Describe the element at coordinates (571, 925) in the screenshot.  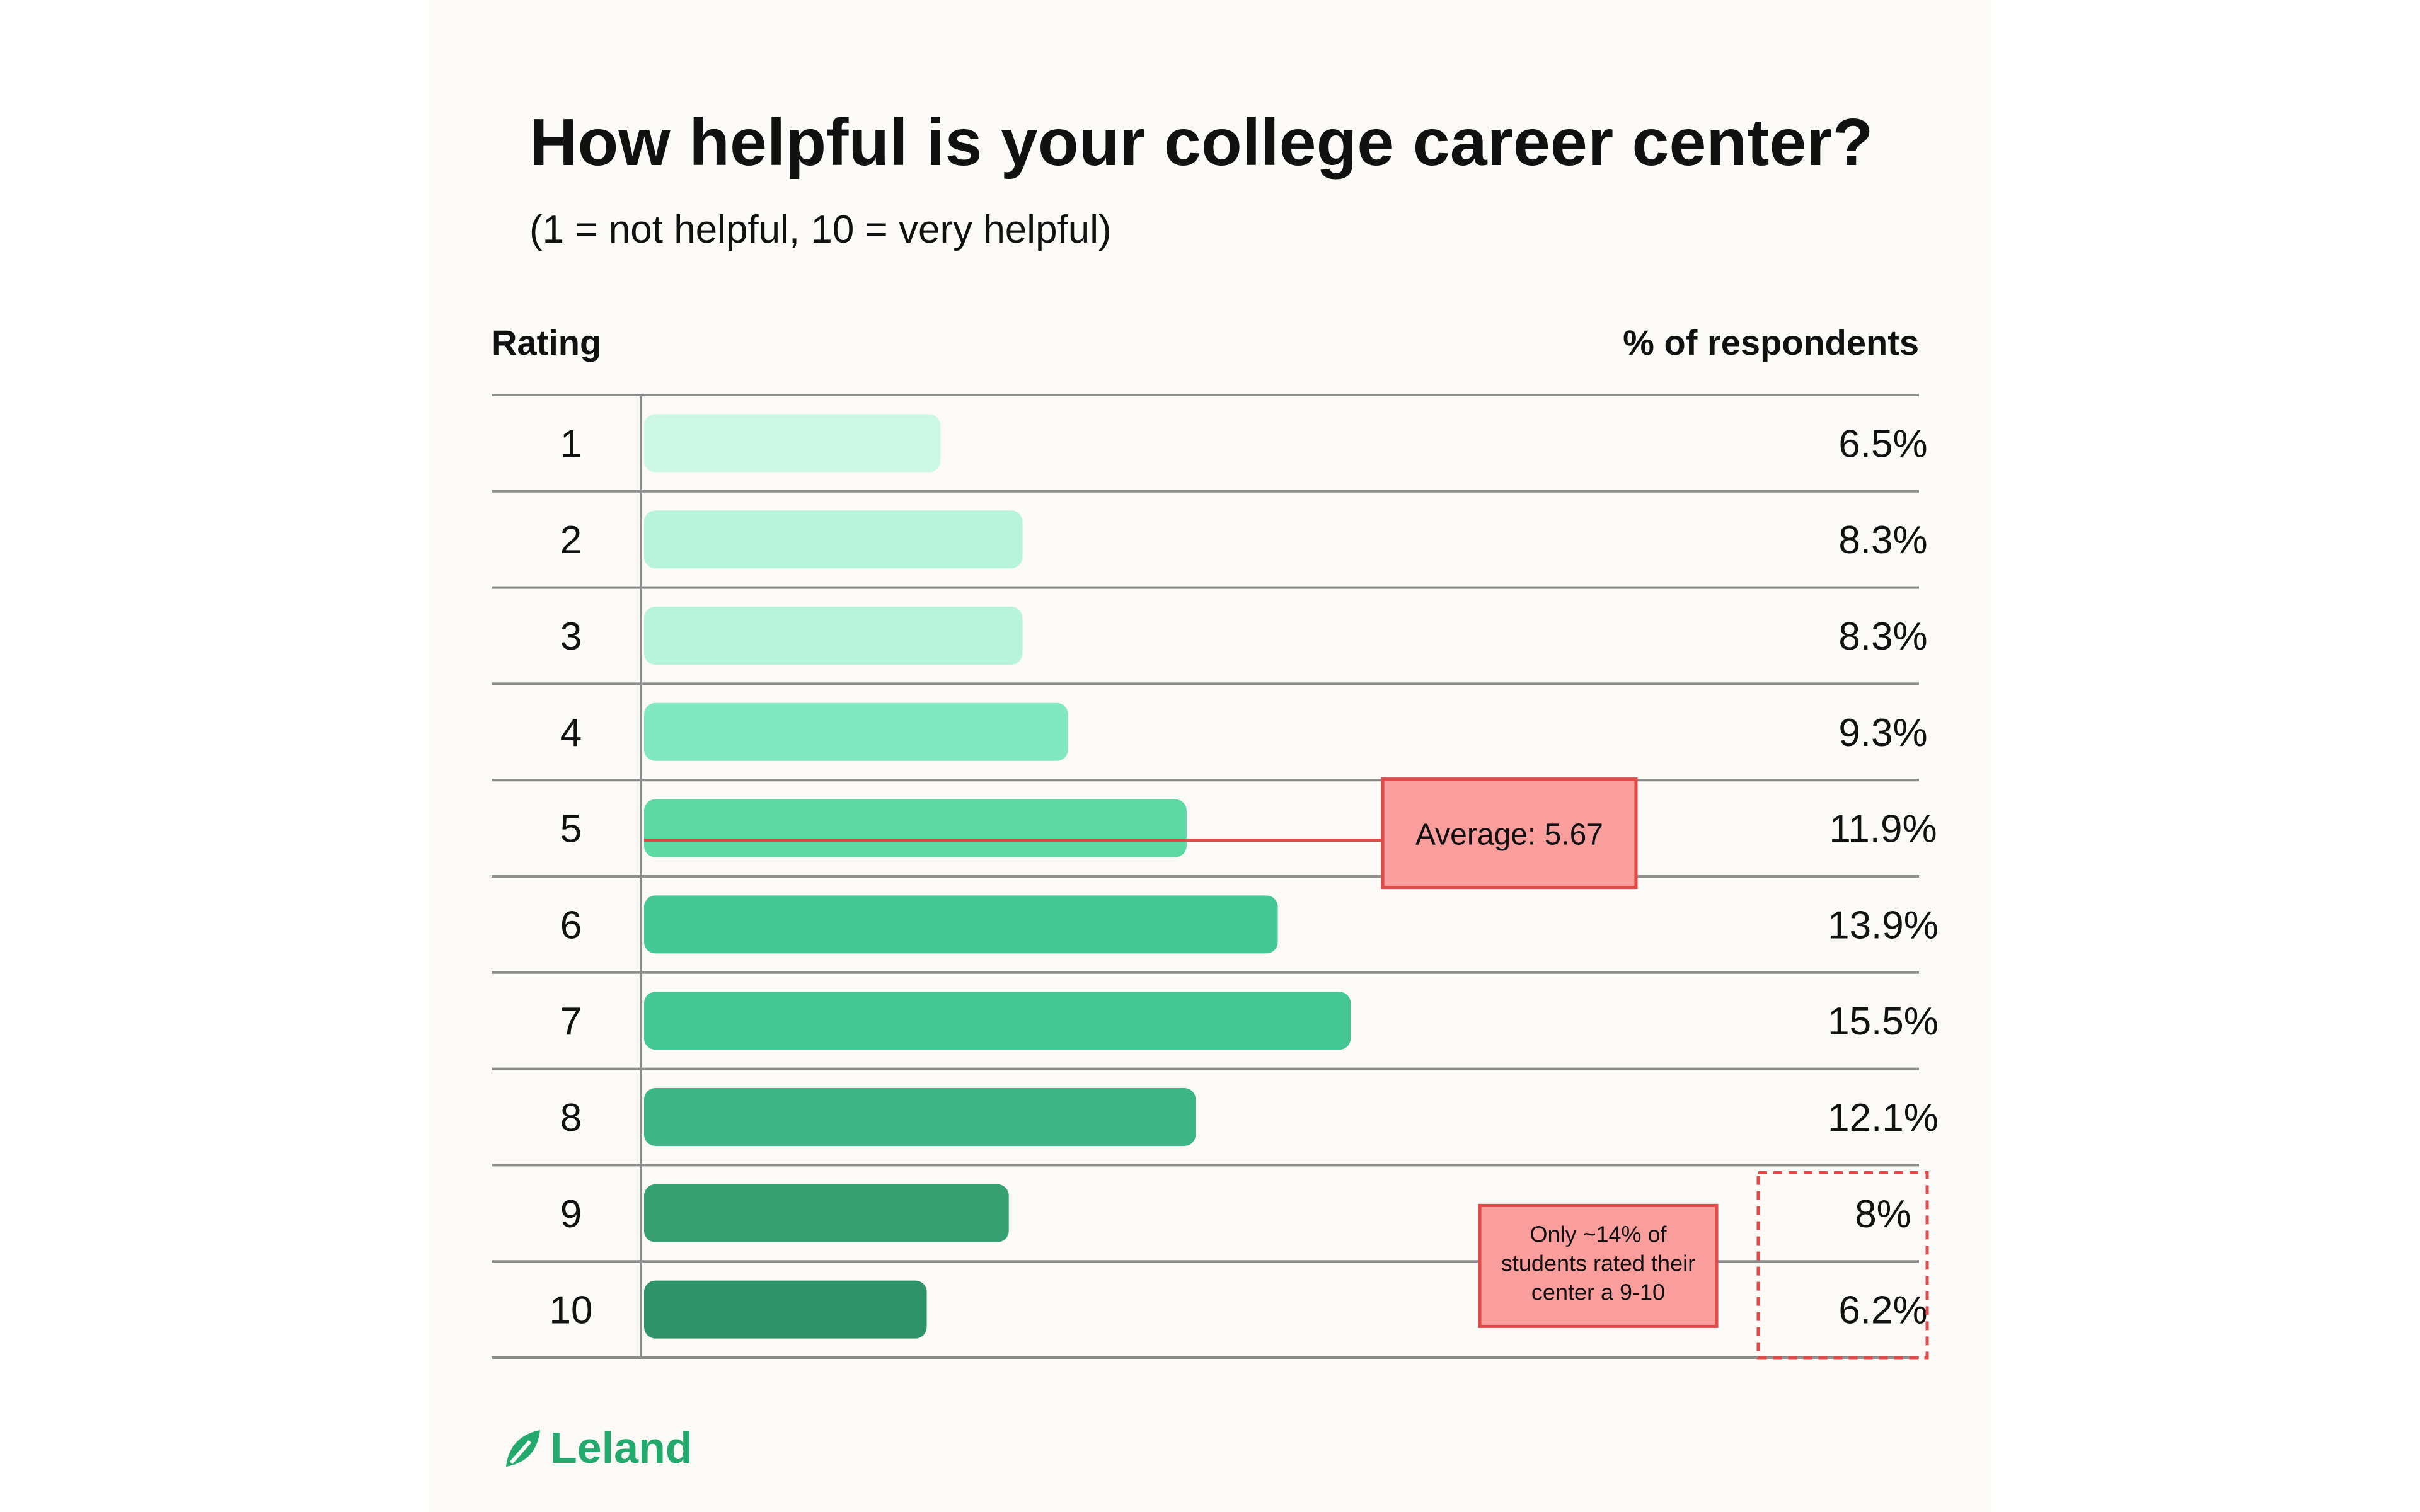
I see `rating-label: 6` at that location.